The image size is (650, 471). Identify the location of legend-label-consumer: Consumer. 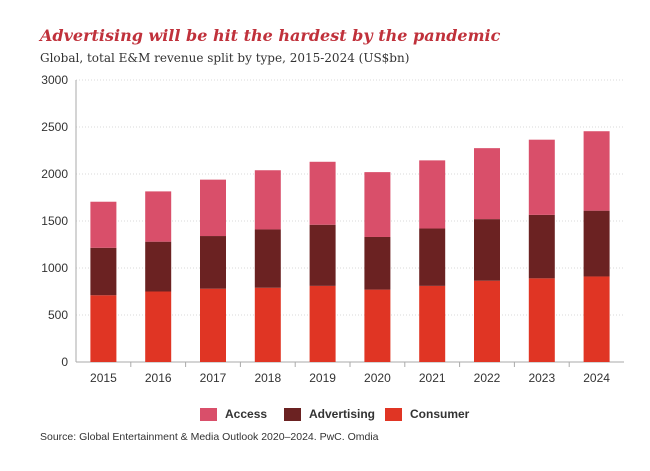
(440, 414).